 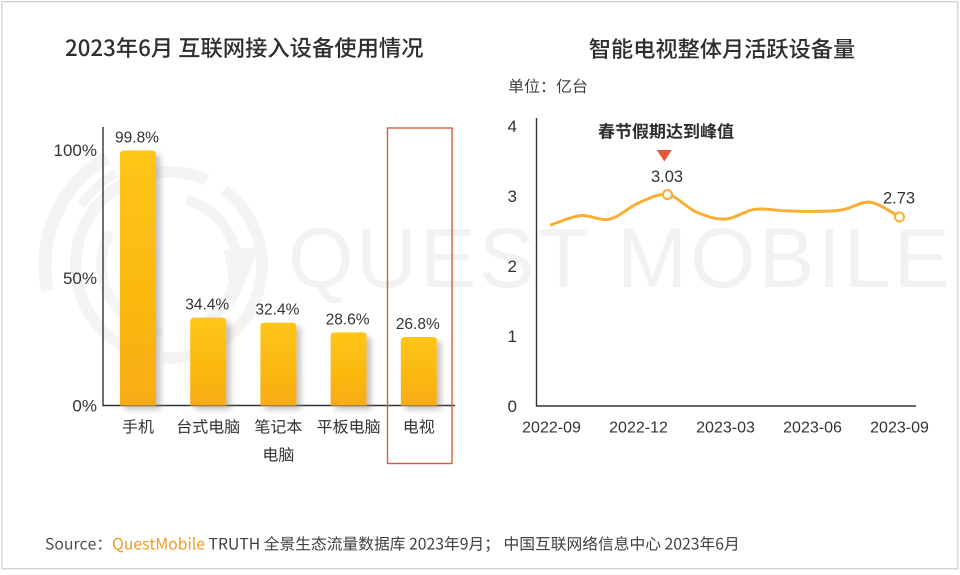 I want to click on svg-text: 32.4%, so click(x=277, y=310).